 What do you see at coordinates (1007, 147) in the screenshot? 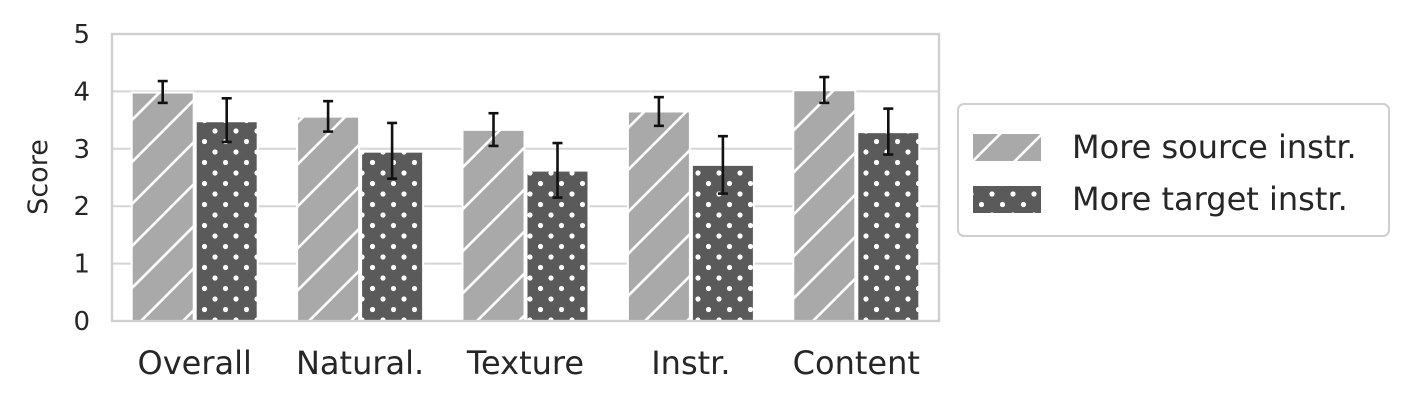
I see `legend-swatch-source` at bounding box center [1007, 147].